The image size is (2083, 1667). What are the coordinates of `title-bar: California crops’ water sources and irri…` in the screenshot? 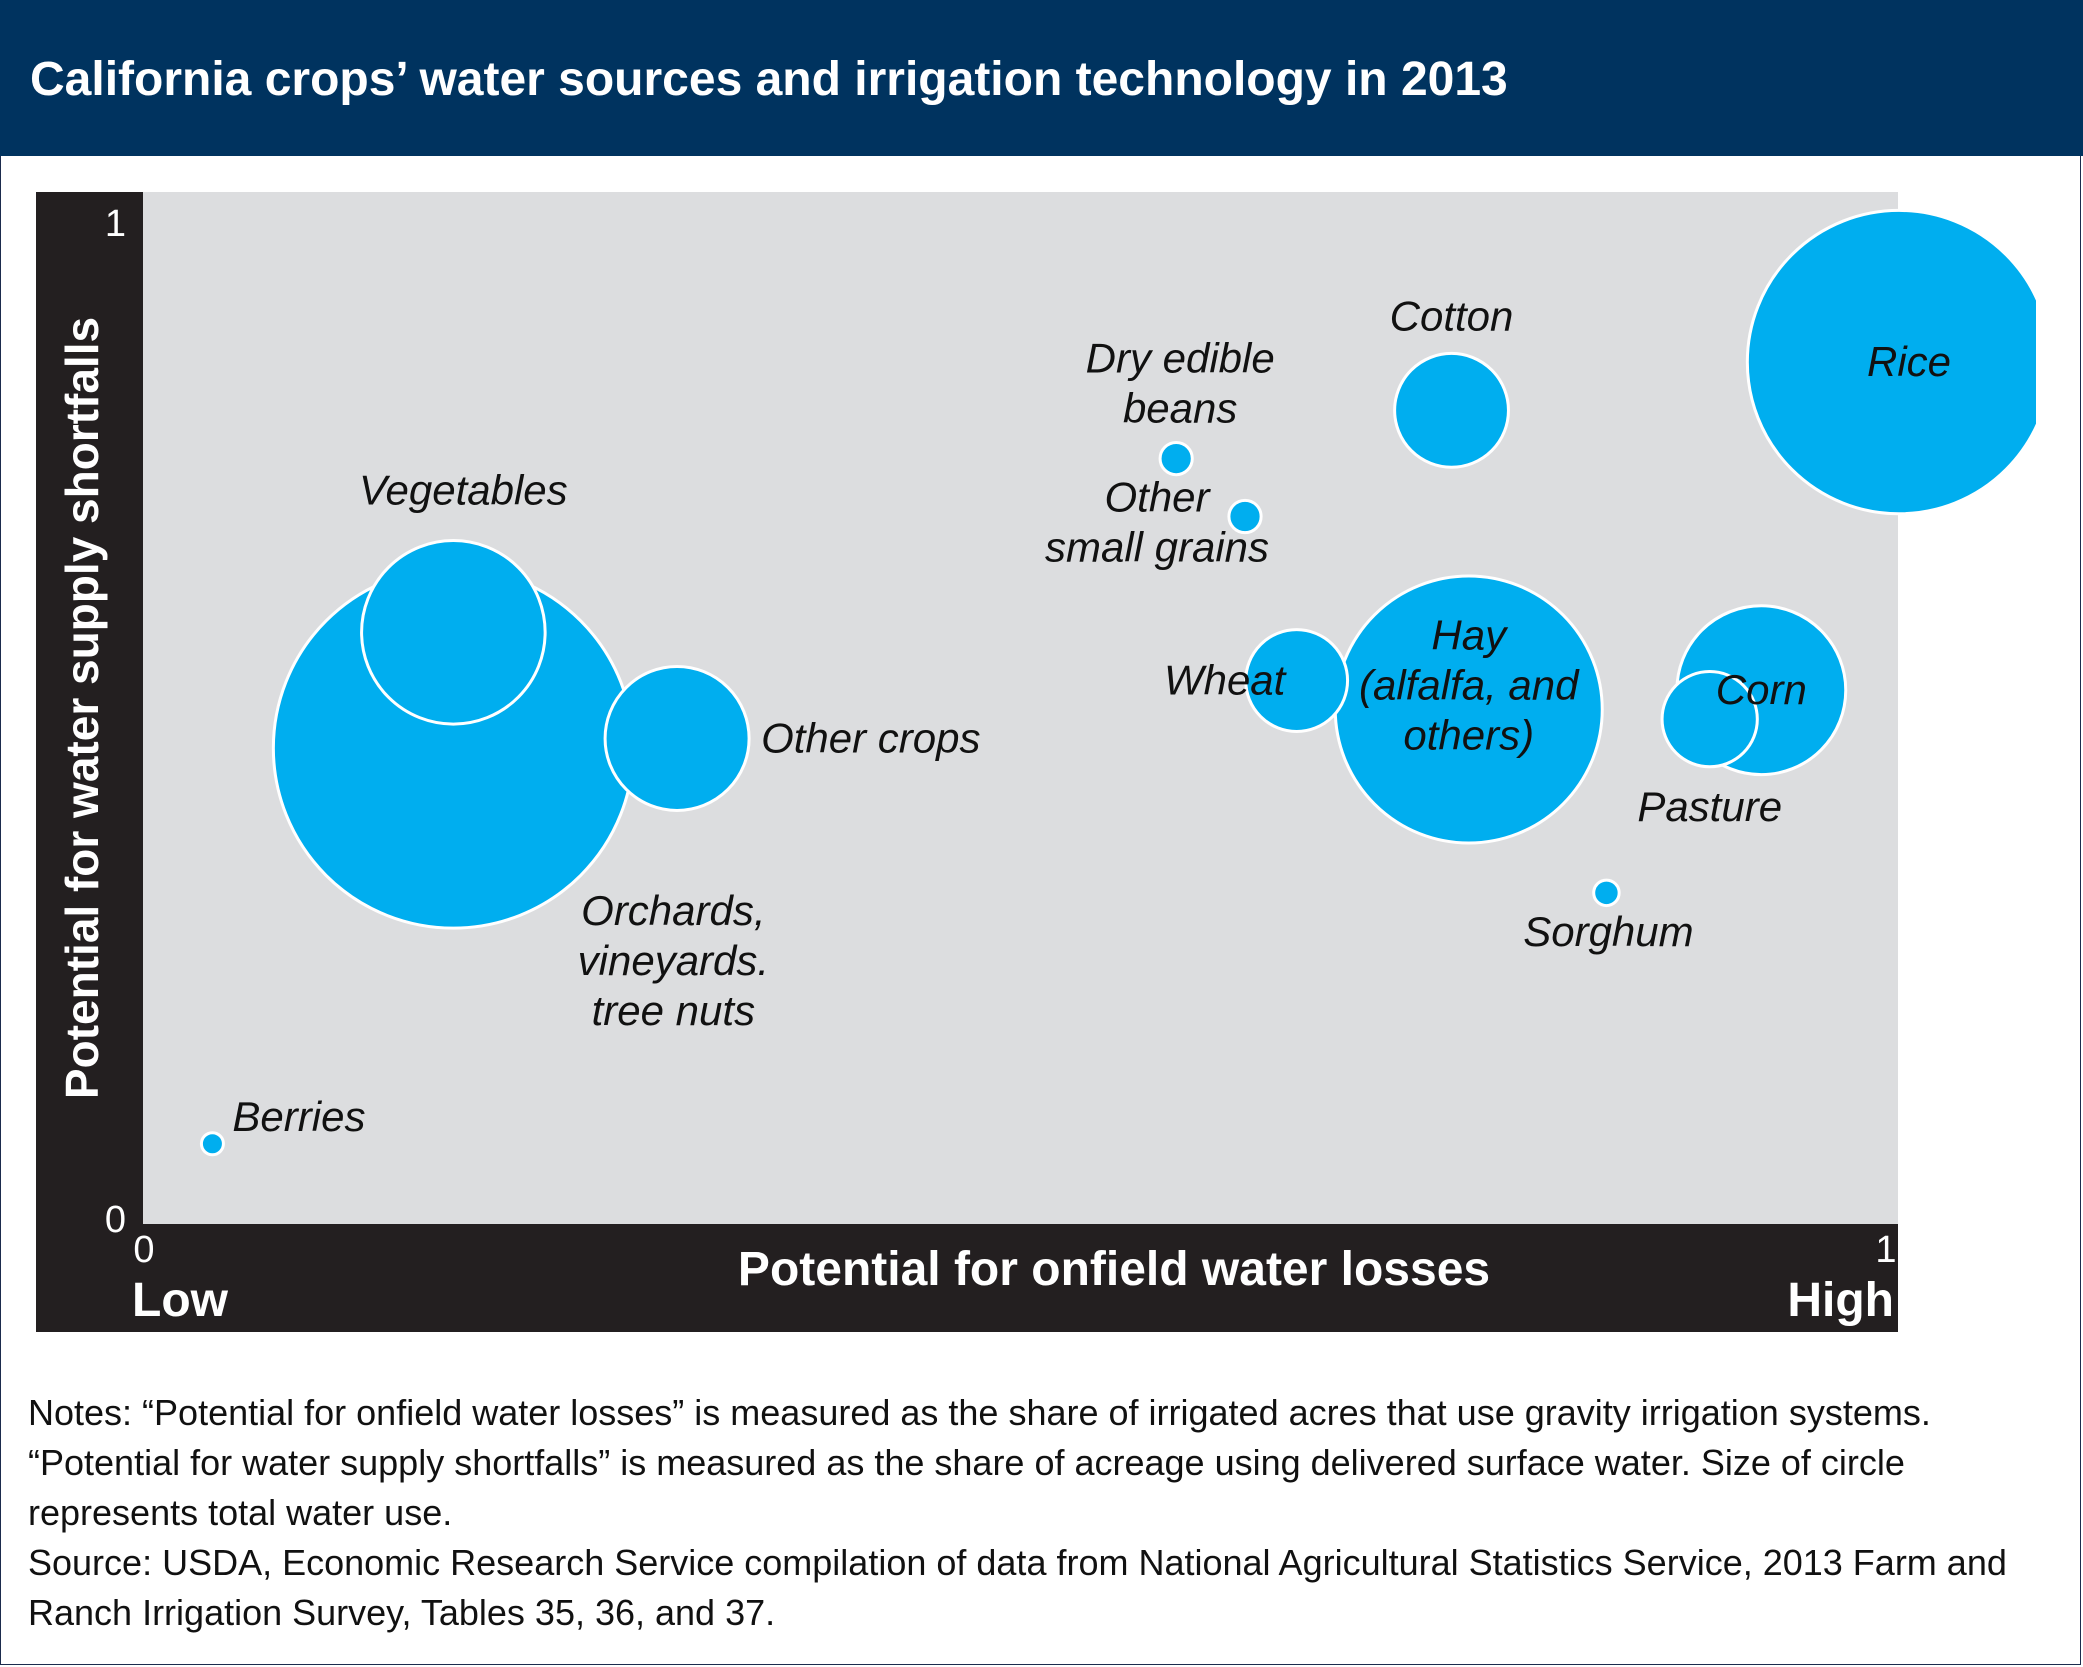 It's located at (1041, 78).